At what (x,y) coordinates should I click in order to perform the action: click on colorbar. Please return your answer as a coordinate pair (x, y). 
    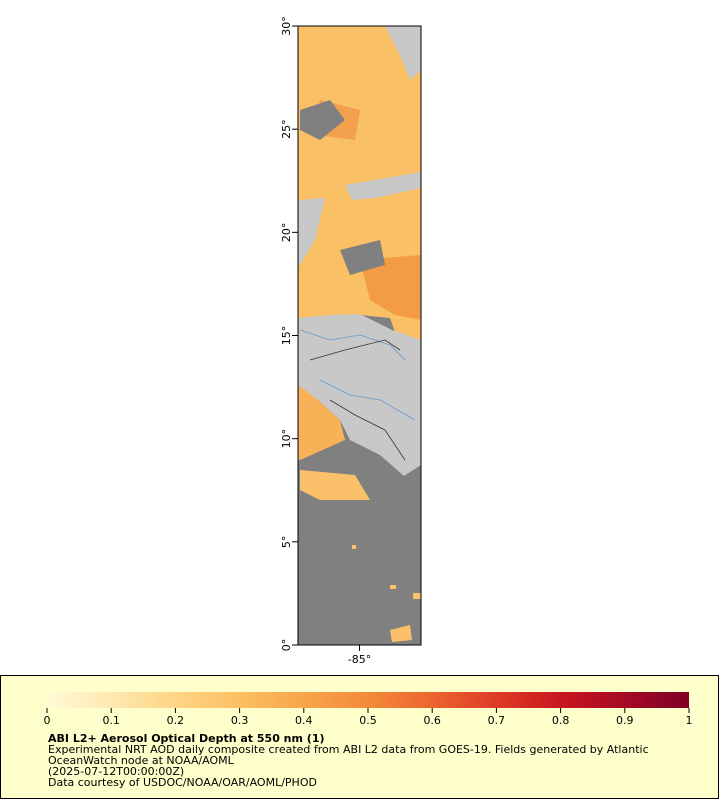
    Looking at the image, I should click on (368, 700).